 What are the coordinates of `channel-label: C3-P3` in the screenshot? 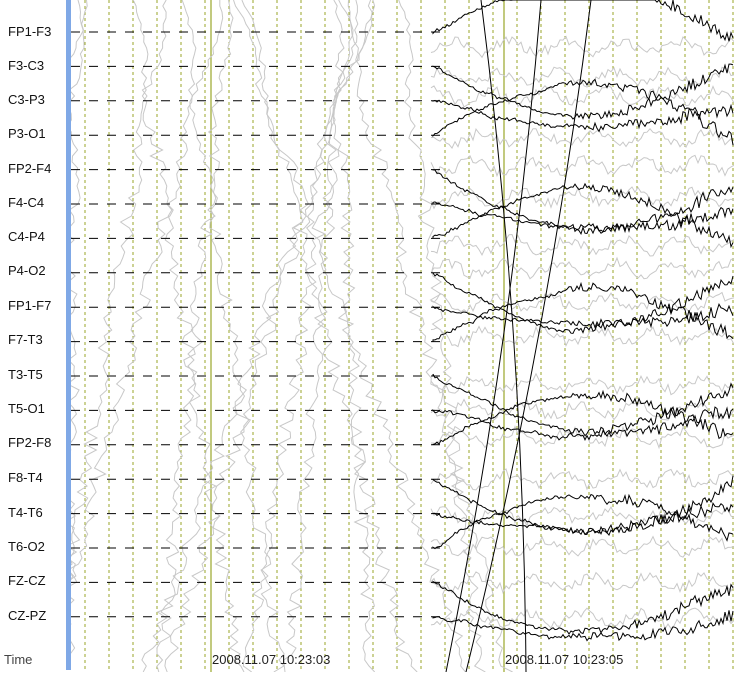 It's located at (26, 99).